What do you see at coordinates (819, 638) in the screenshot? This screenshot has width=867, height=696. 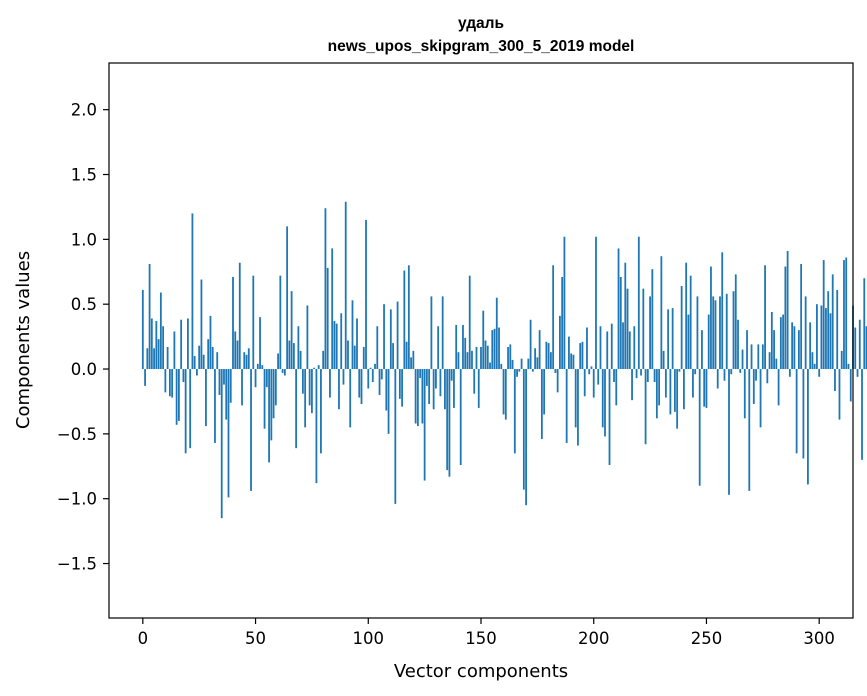 I see `x-tick-label: 300` at bounding box center [819, 638].